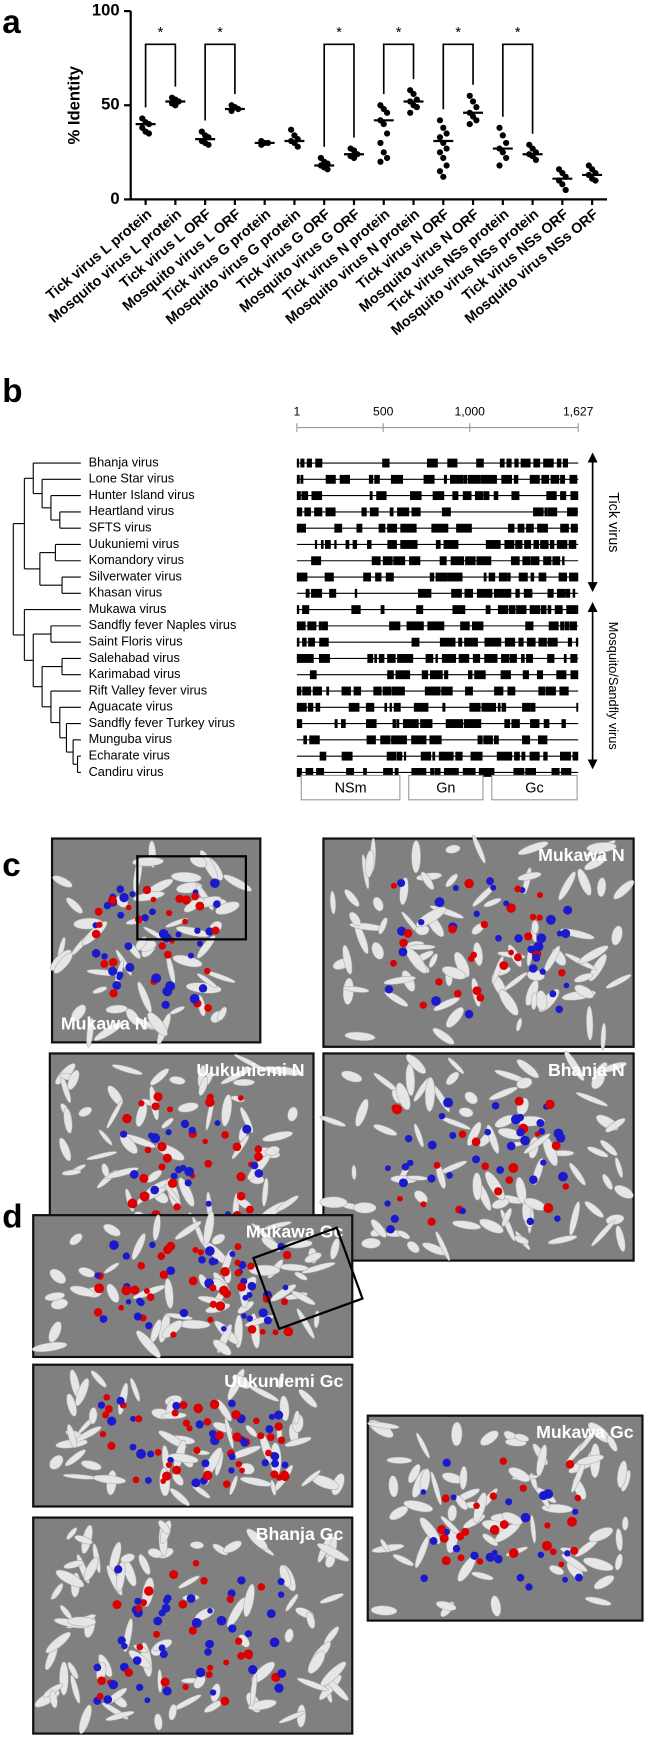 This screenshot has height=1748, width=648. I want to click on y-tick-label: 100, so click(106, 9).